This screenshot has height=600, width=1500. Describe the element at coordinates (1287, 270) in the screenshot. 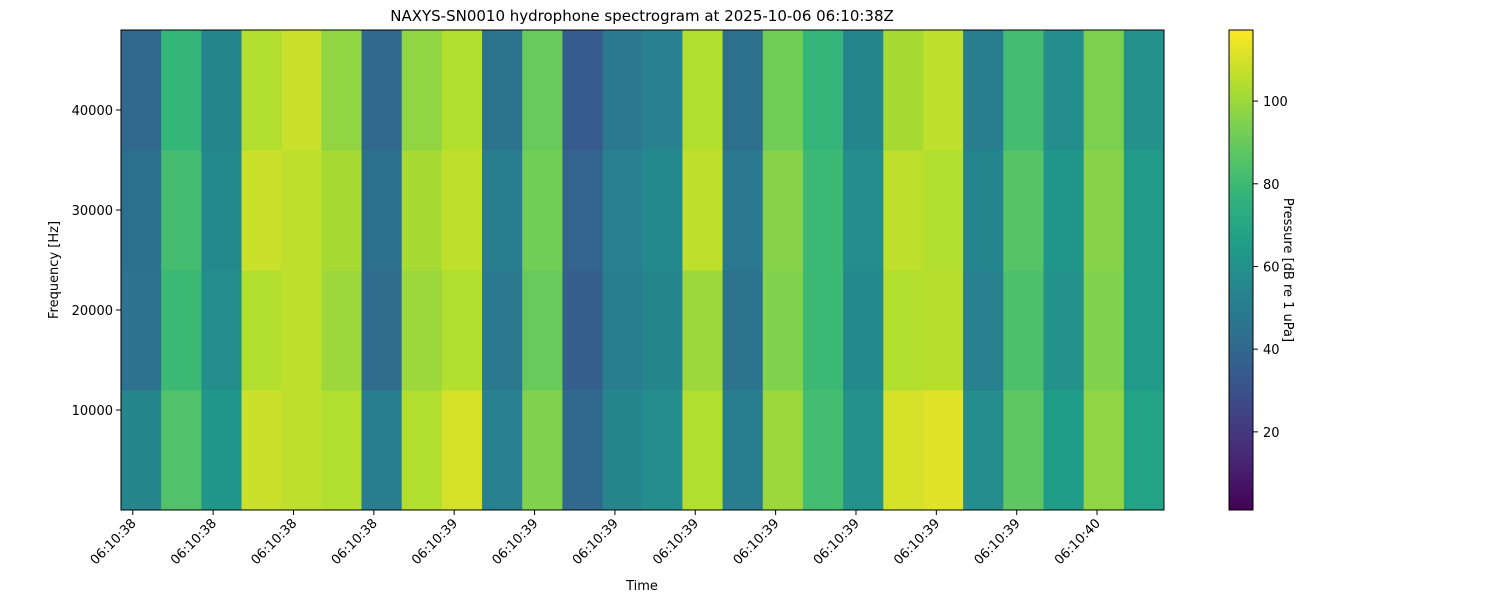

I see `colorbar-label: Pressure [dB re 1 uPa]` at that location.